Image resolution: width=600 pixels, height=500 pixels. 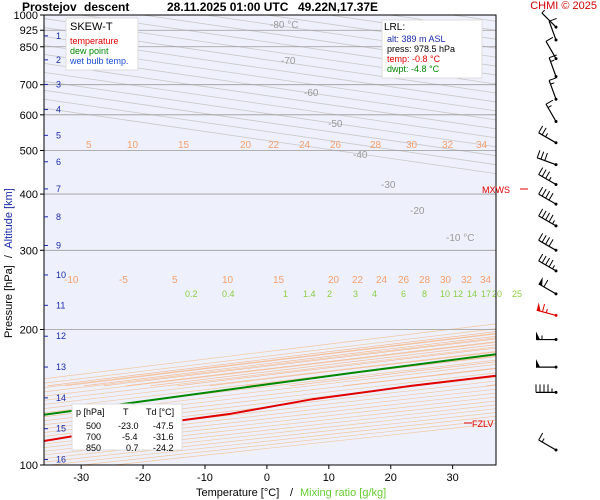 I want to click on x-axis-label-mixing: Mixing ratio [g/kg], so click(x=343, y=493).